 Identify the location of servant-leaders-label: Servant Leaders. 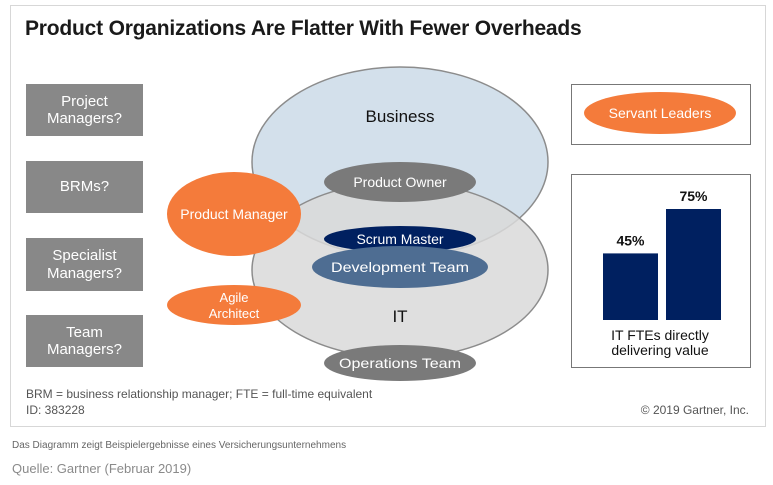
(660, 113).